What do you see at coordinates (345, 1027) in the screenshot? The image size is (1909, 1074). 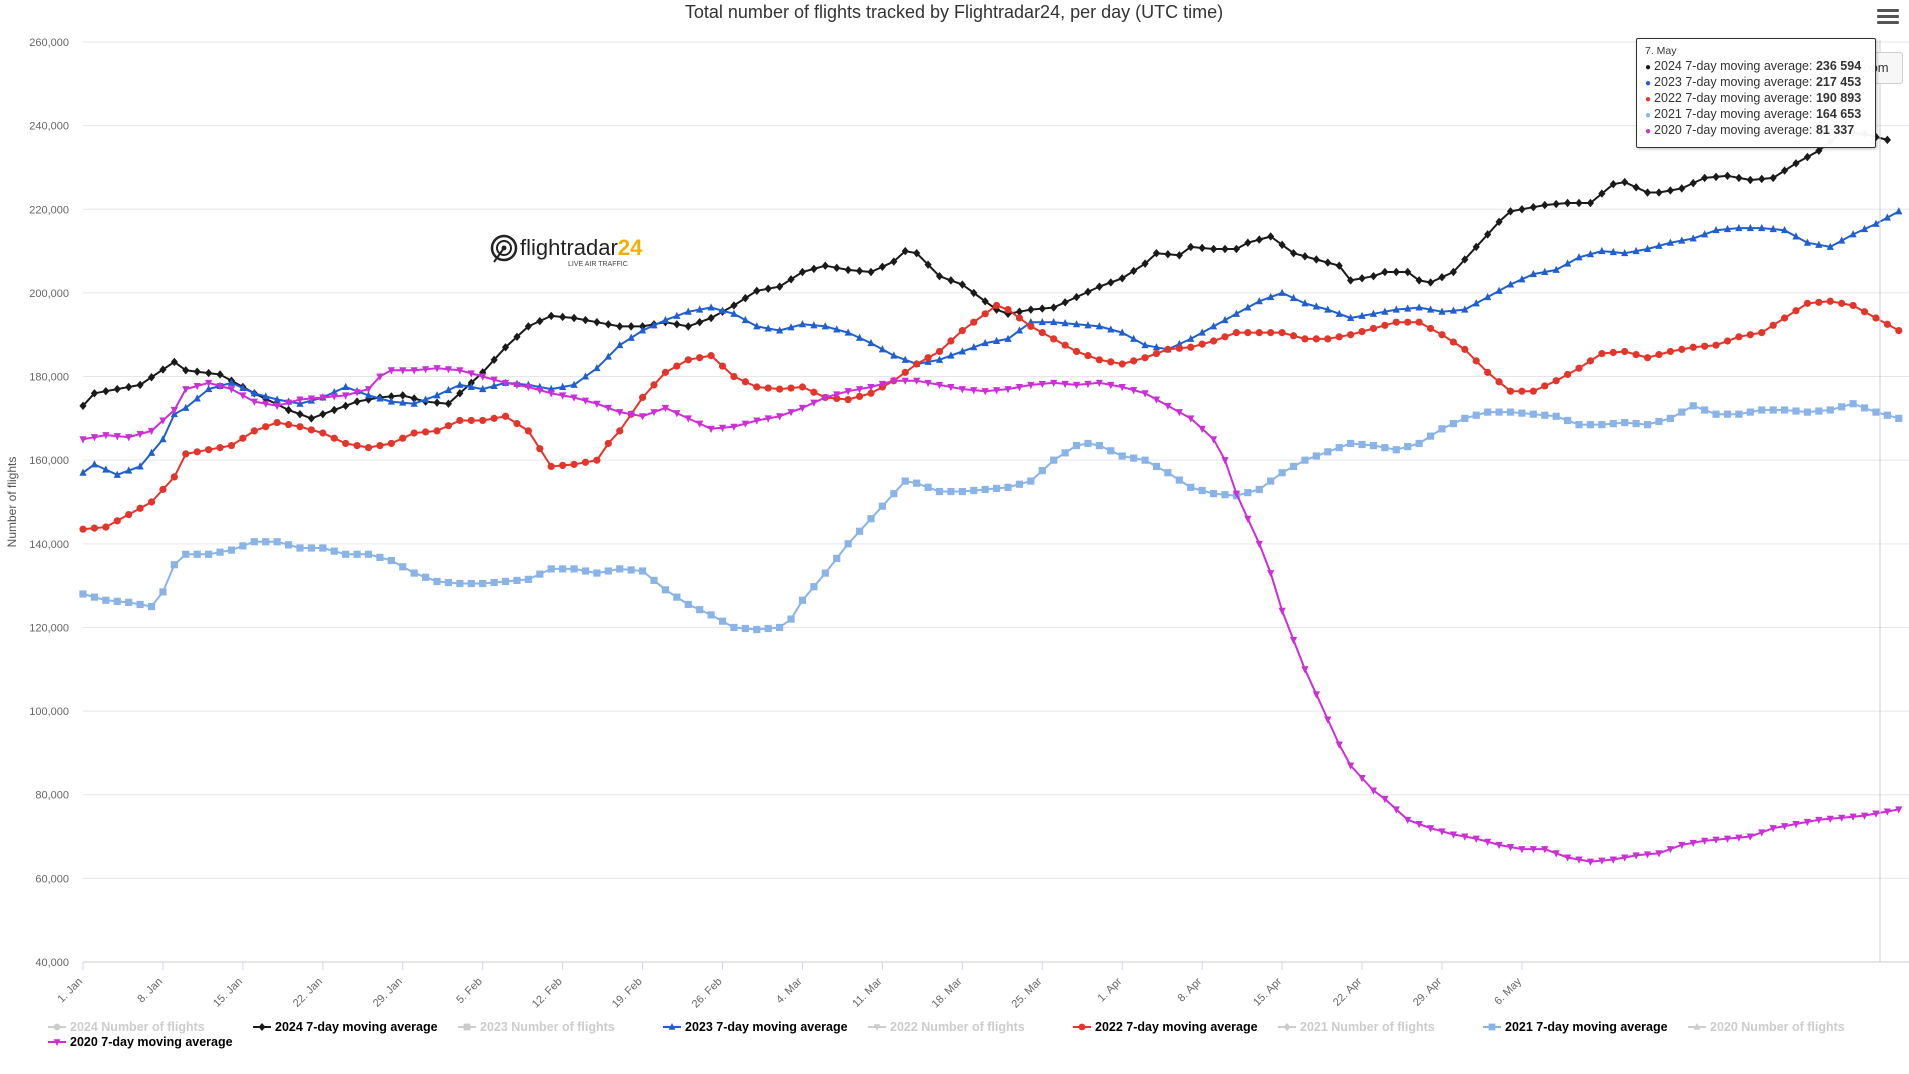 I see `legend-item: 2024 7-day moving average` at bounding box center [345, 1027].